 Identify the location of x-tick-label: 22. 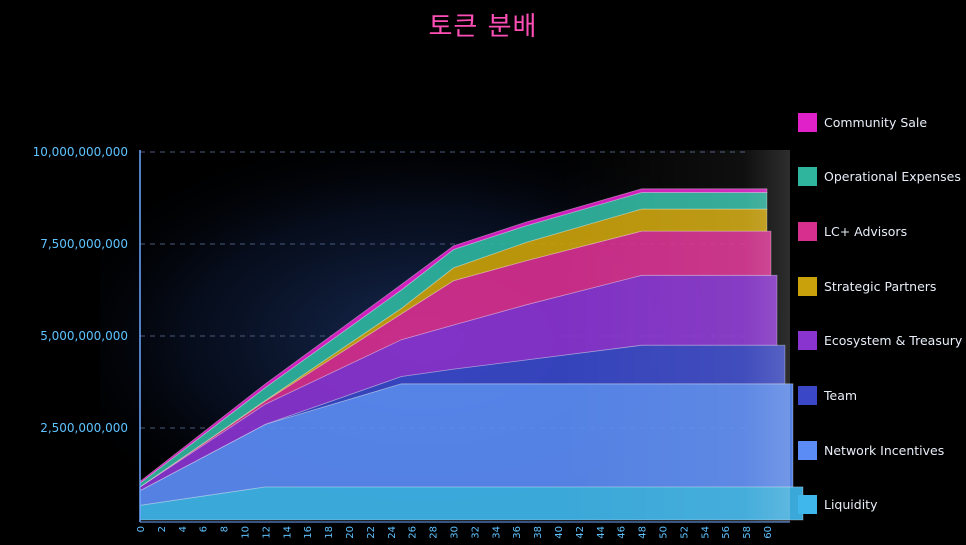
(371, 532).